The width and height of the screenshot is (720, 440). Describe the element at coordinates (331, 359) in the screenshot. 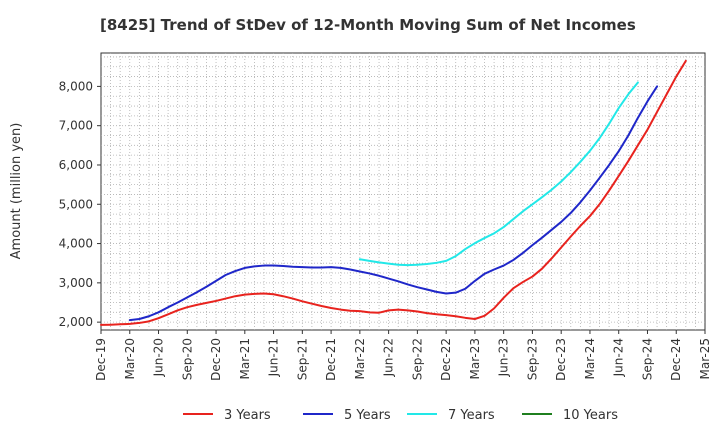

I see `x-tick-label: Dec-21` at that location.